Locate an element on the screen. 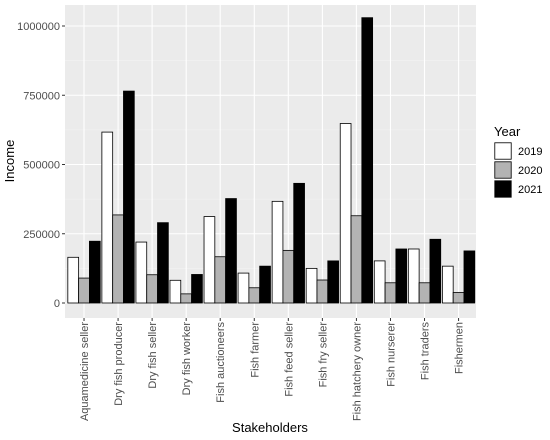 Image resolution: width=550 pixels, height=440 pixels. y-tick-label: 250000 is located at coordinates (41, 235).